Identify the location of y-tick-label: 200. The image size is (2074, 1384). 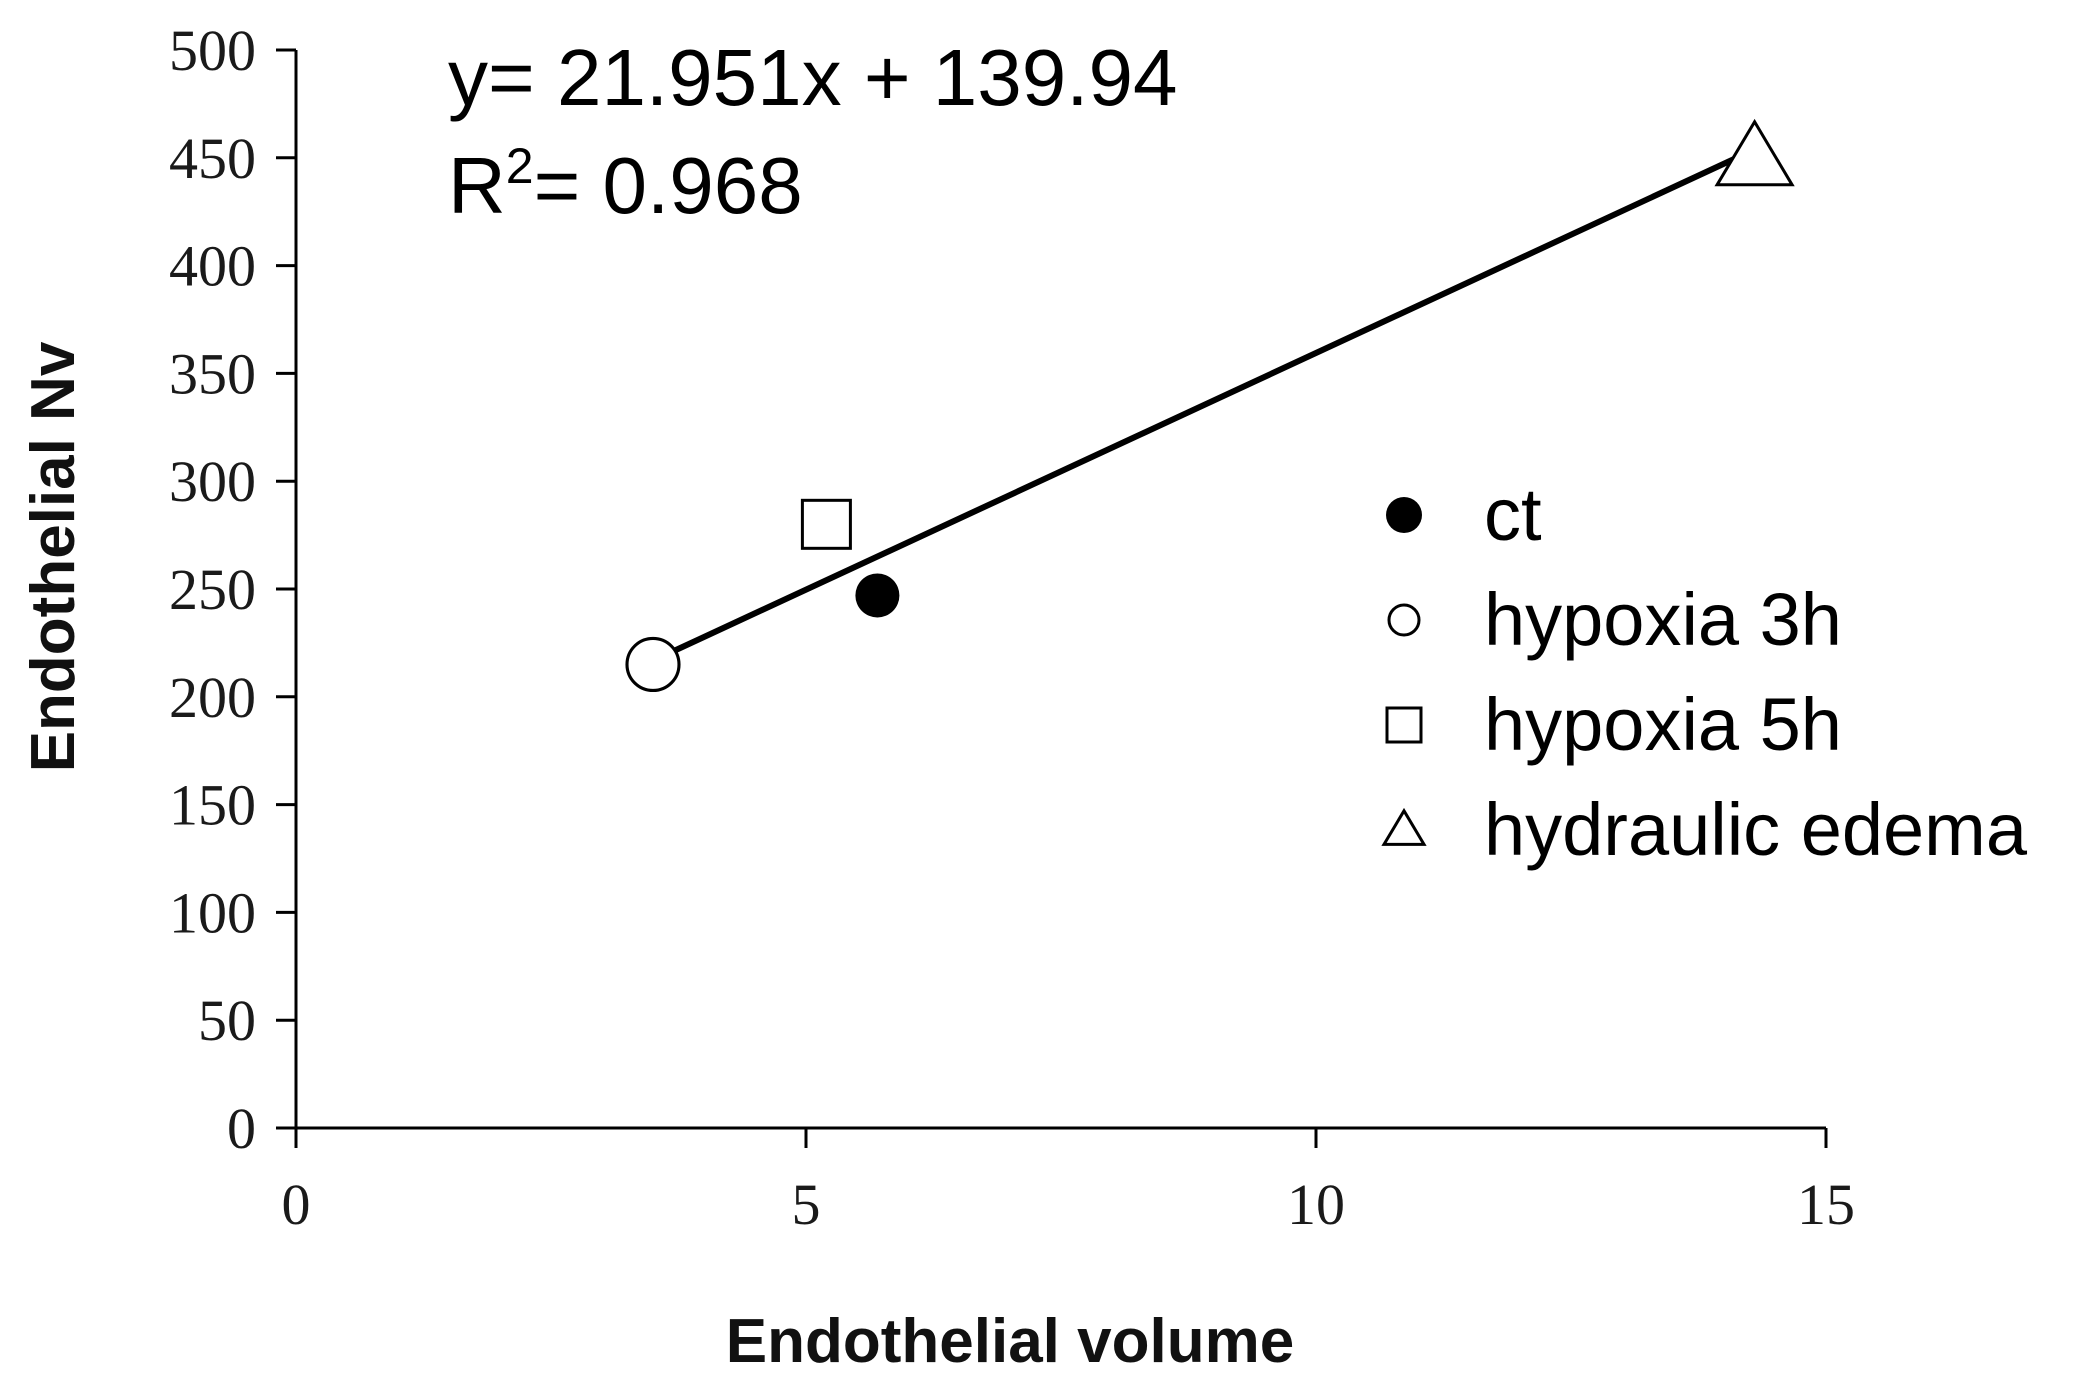
(212, 697).